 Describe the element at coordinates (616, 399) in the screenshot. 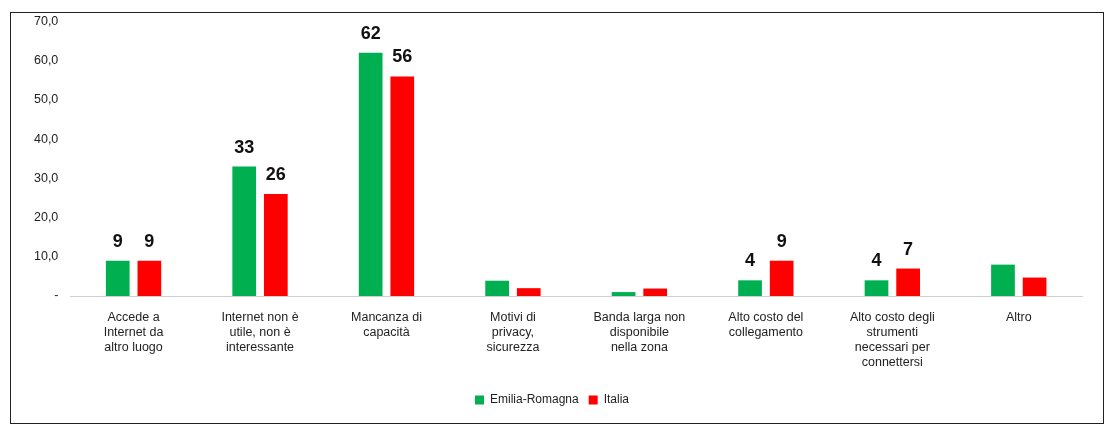

I see `legend-label: Italia` at that location.